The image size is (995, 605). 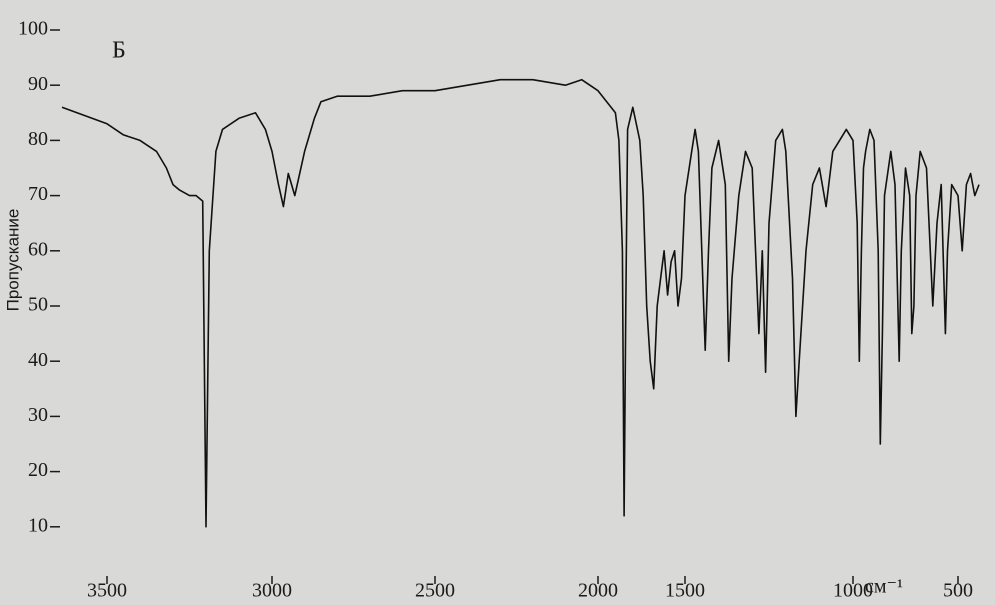 What do you see at coordinates (38, 194) in the screenshot?
I see `y-tick-label: 70` at bounding box center [38, 194].